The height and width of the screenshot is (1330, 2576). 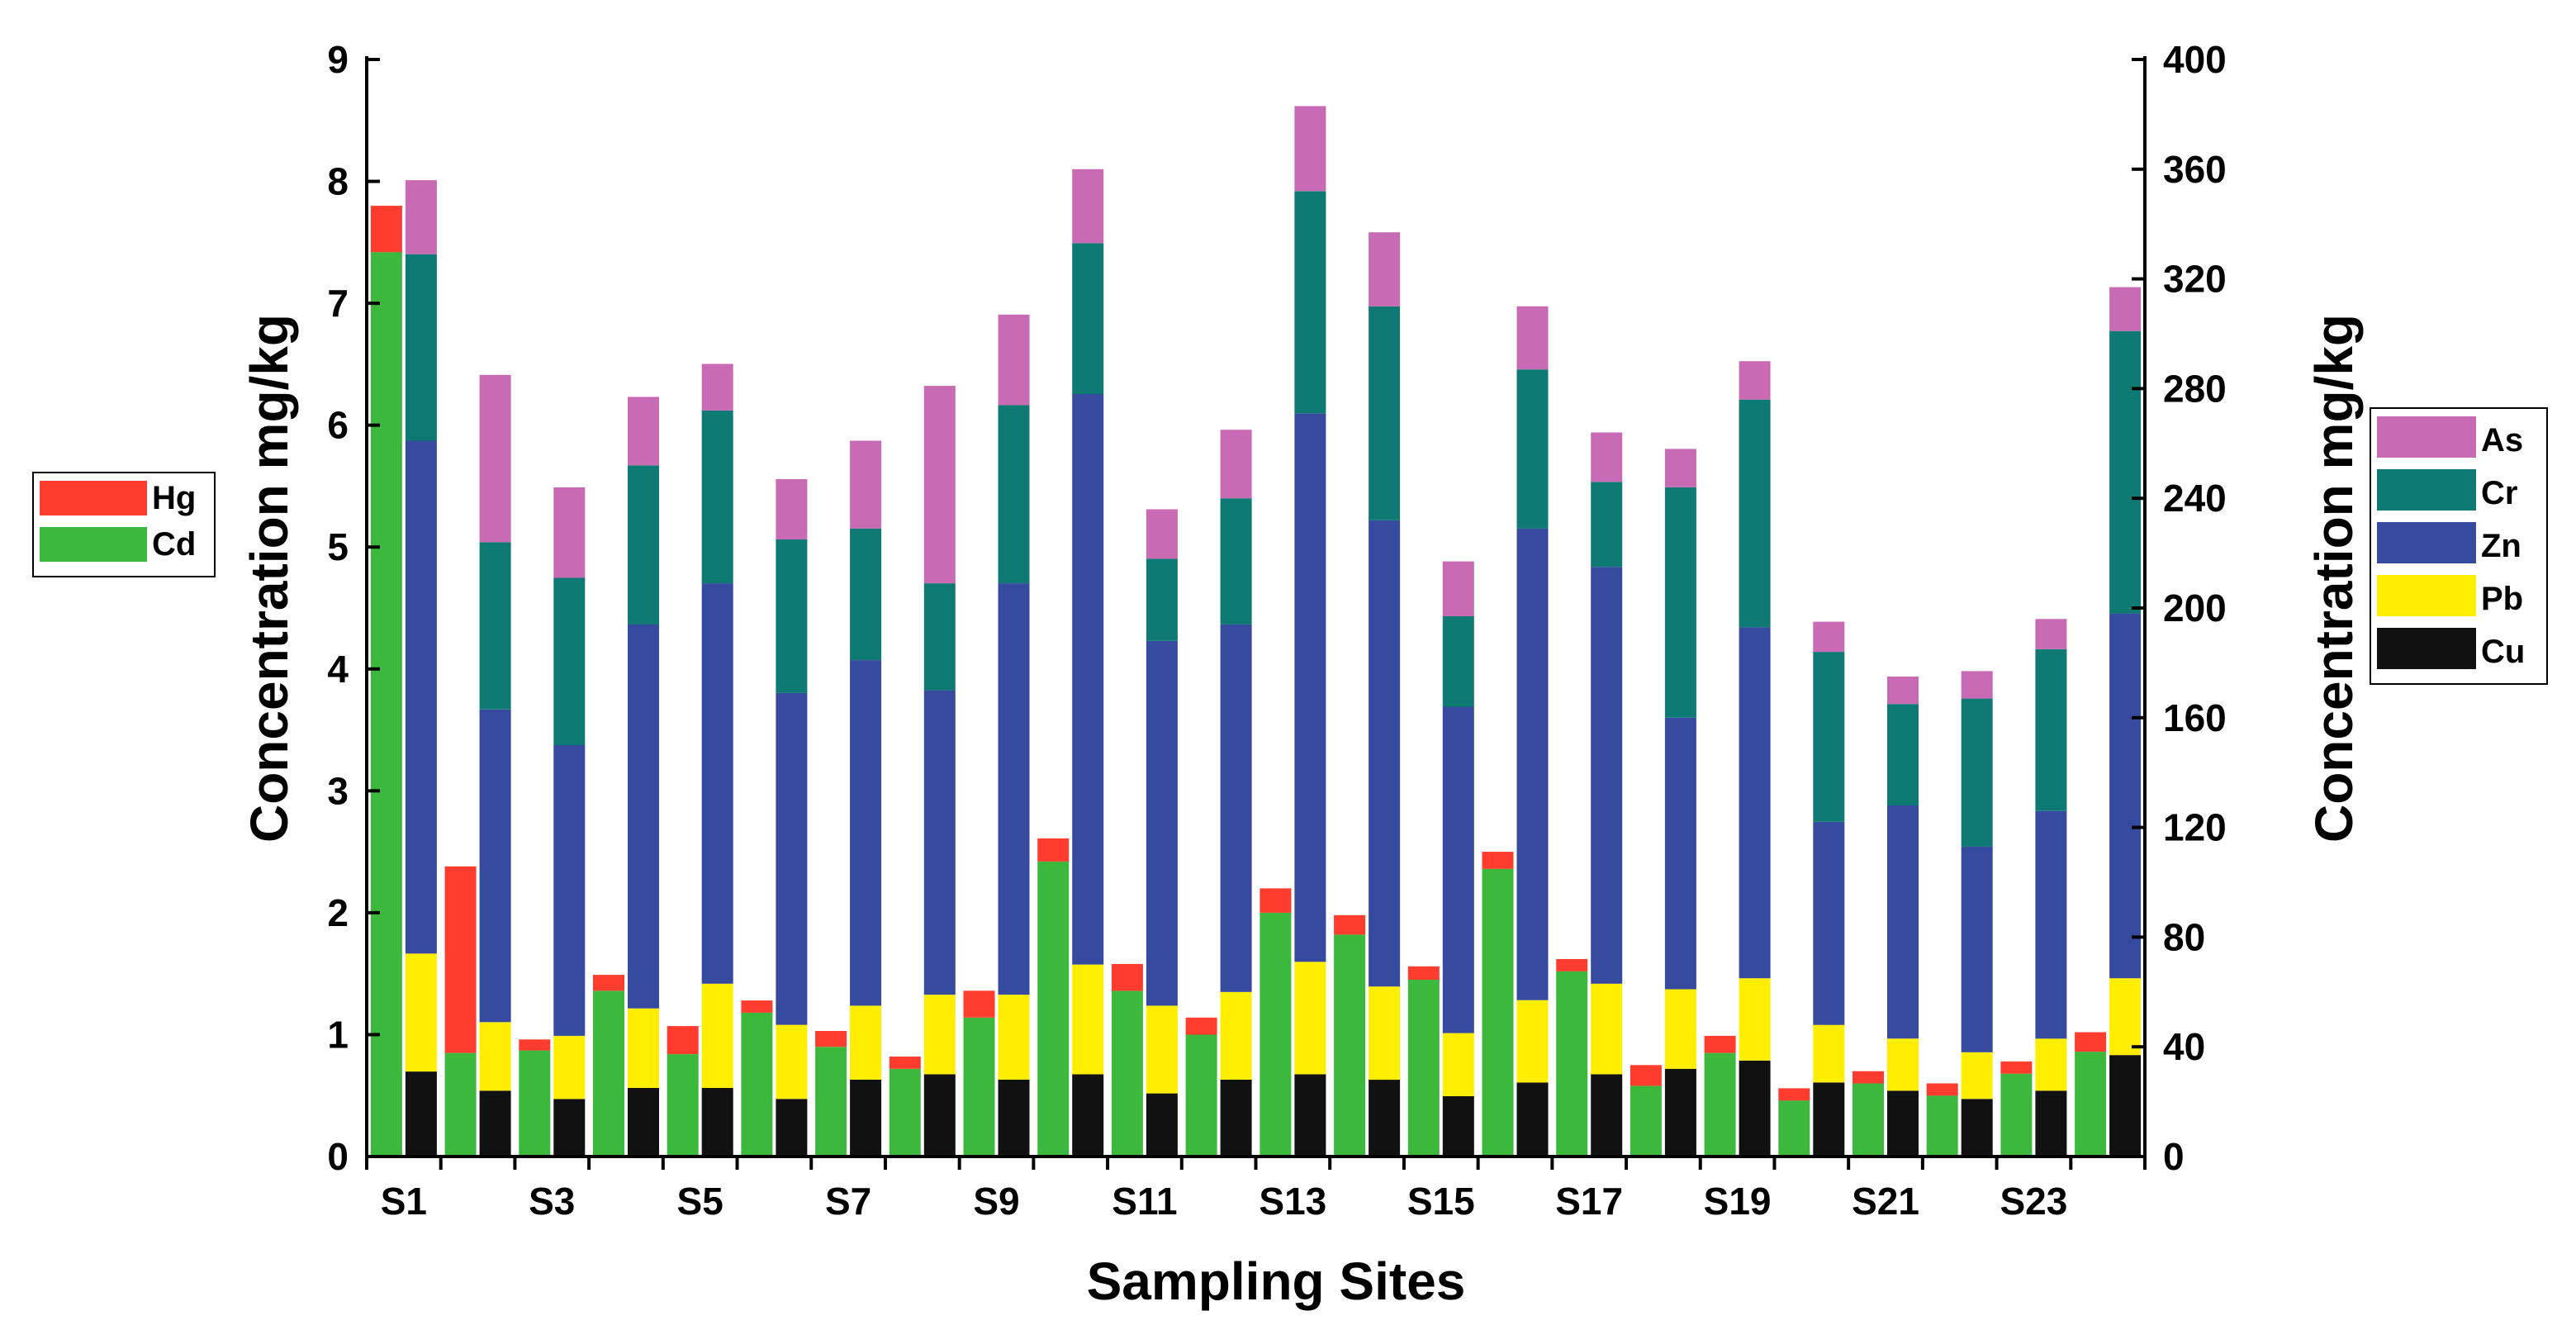 I want to click on bar-as-s24, so click(x=2125, y=309).